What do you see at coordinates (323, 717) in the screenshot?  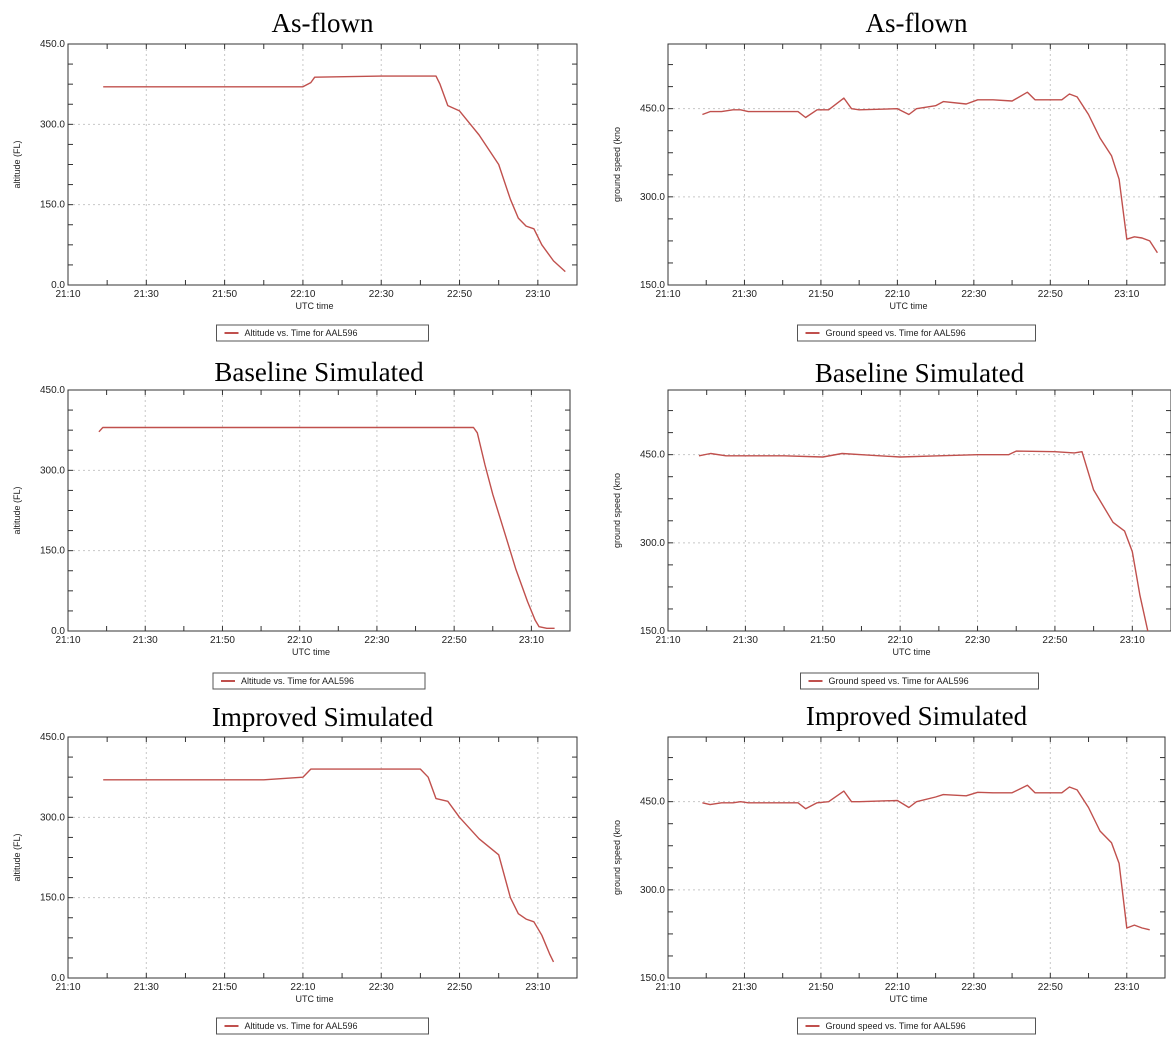 I see `chart-title: Improved Simulated` at bounding box center [323, 717].